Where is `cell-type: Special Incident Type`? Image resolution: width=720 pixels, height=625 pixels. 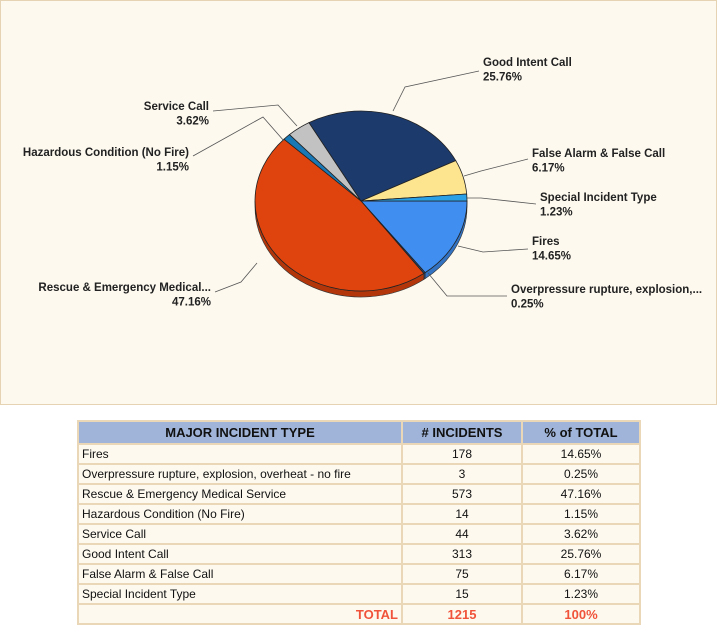
cell-type: Special Incident Type is located at coordinates (240, 594).